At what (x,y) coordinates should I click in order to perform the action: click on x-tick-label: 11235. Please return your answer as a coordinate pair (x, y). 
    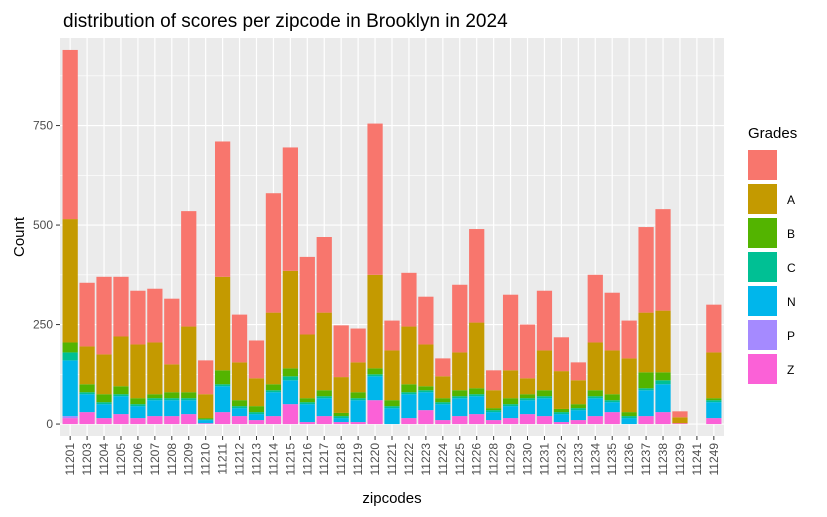
    Looking at the image, I should click on (612, 459).